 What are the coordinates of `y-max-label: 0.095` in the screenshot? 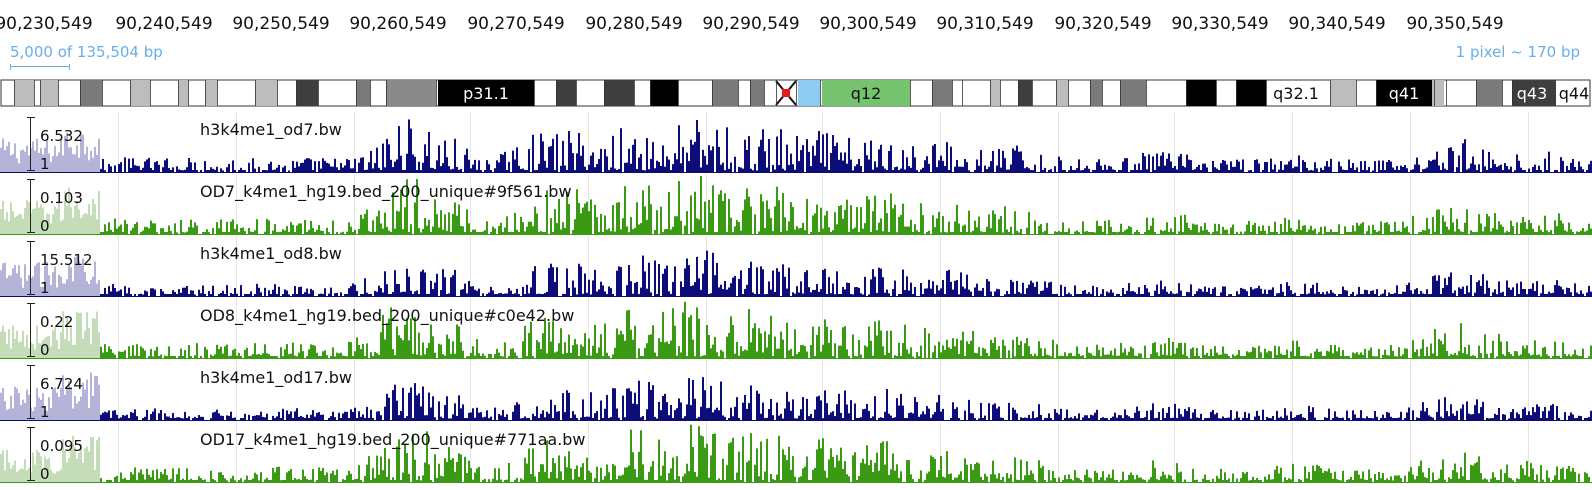 It's located at (61, 446).